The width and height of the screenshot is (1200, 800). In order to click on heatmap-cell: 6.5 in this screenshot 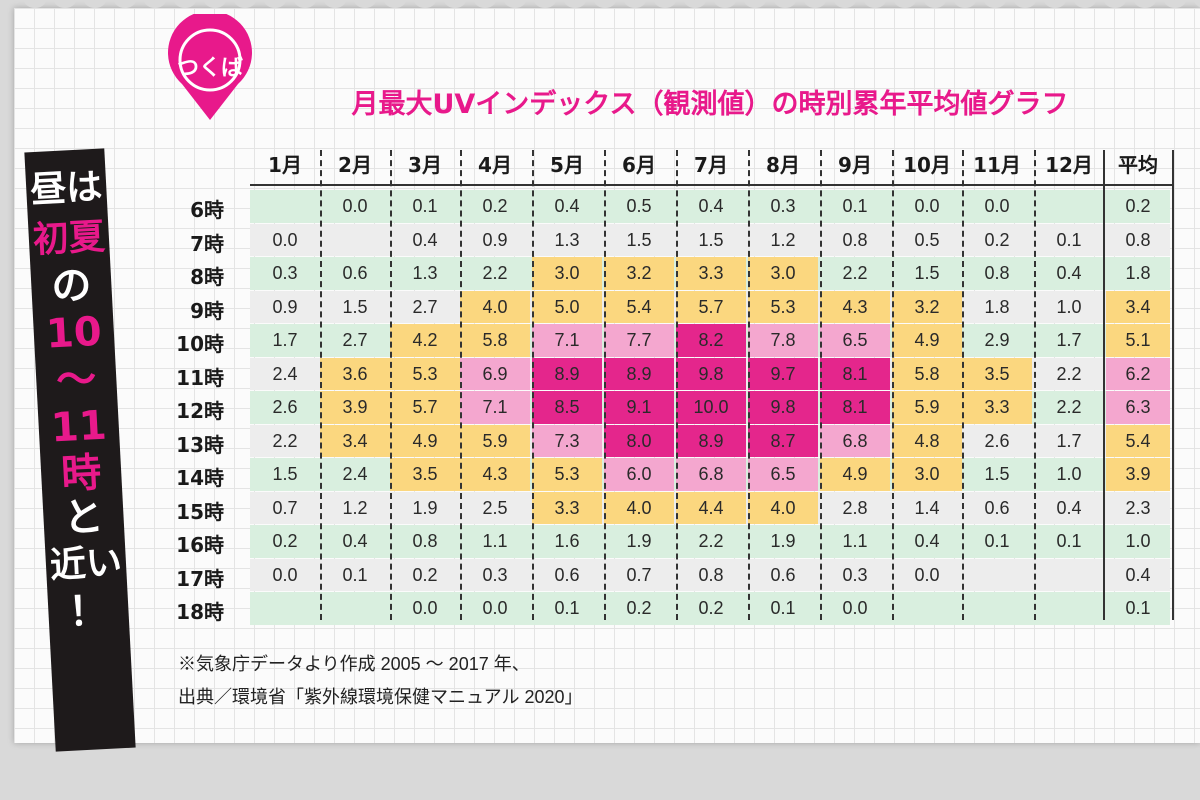, I will do `click(783, 474)`.